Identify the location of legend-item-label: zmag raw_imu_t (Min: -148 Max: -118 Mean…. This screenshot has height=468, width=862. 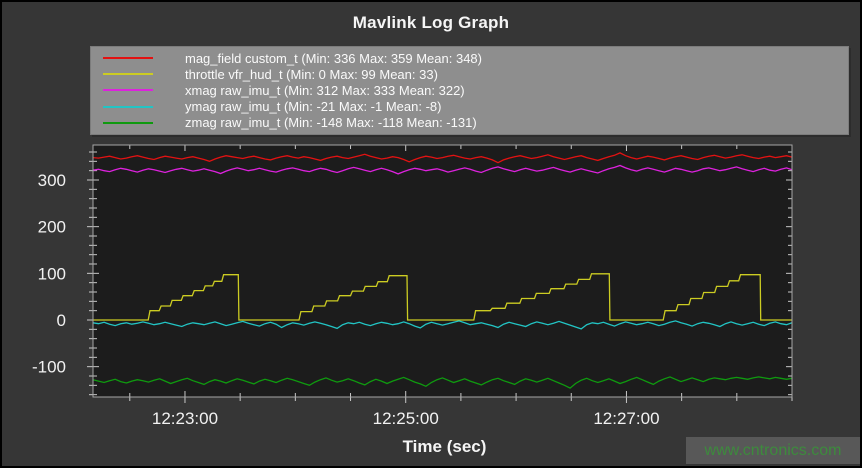
(331, 123).